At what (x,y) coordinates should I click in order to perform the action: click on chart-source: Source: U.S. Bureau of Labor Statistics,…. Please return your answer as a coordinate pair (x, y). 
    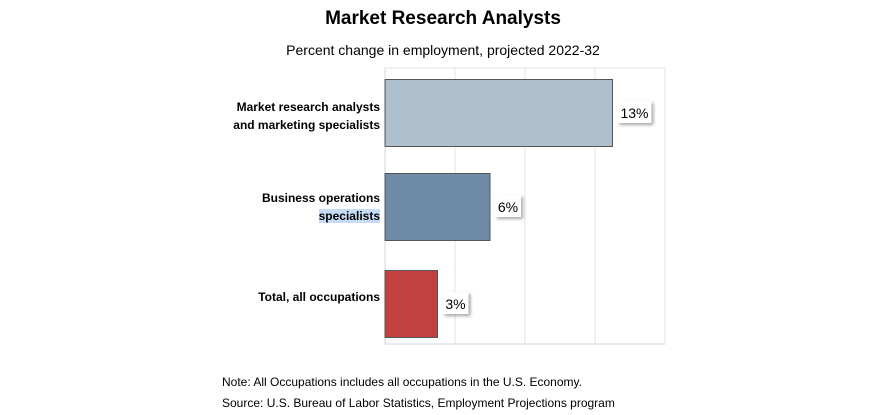
    Looking at the image, I should click on (418, 403).